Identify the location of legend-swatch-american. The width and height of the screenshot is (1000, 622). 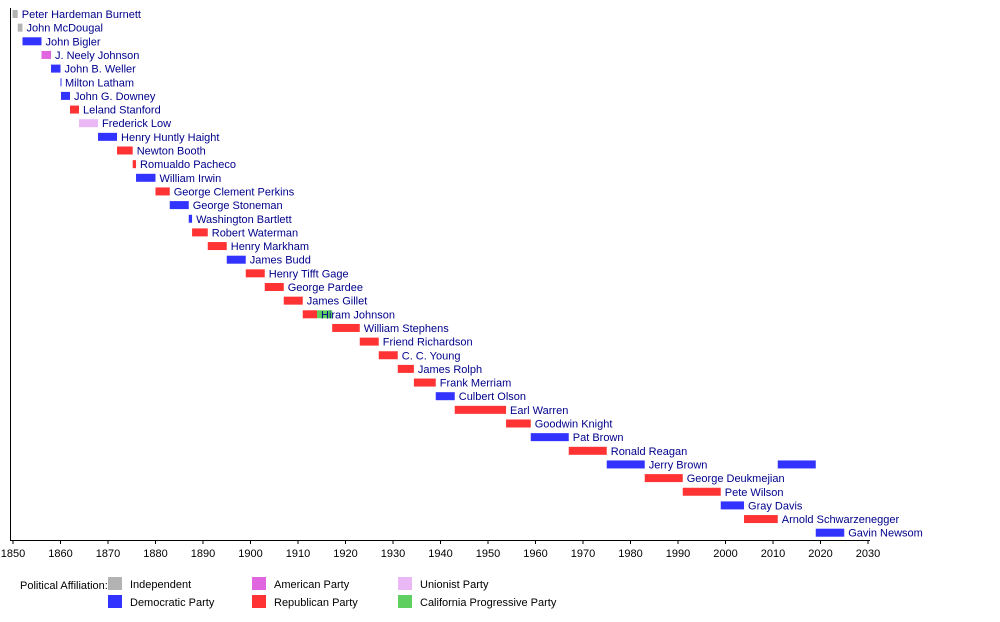
(259, 583).